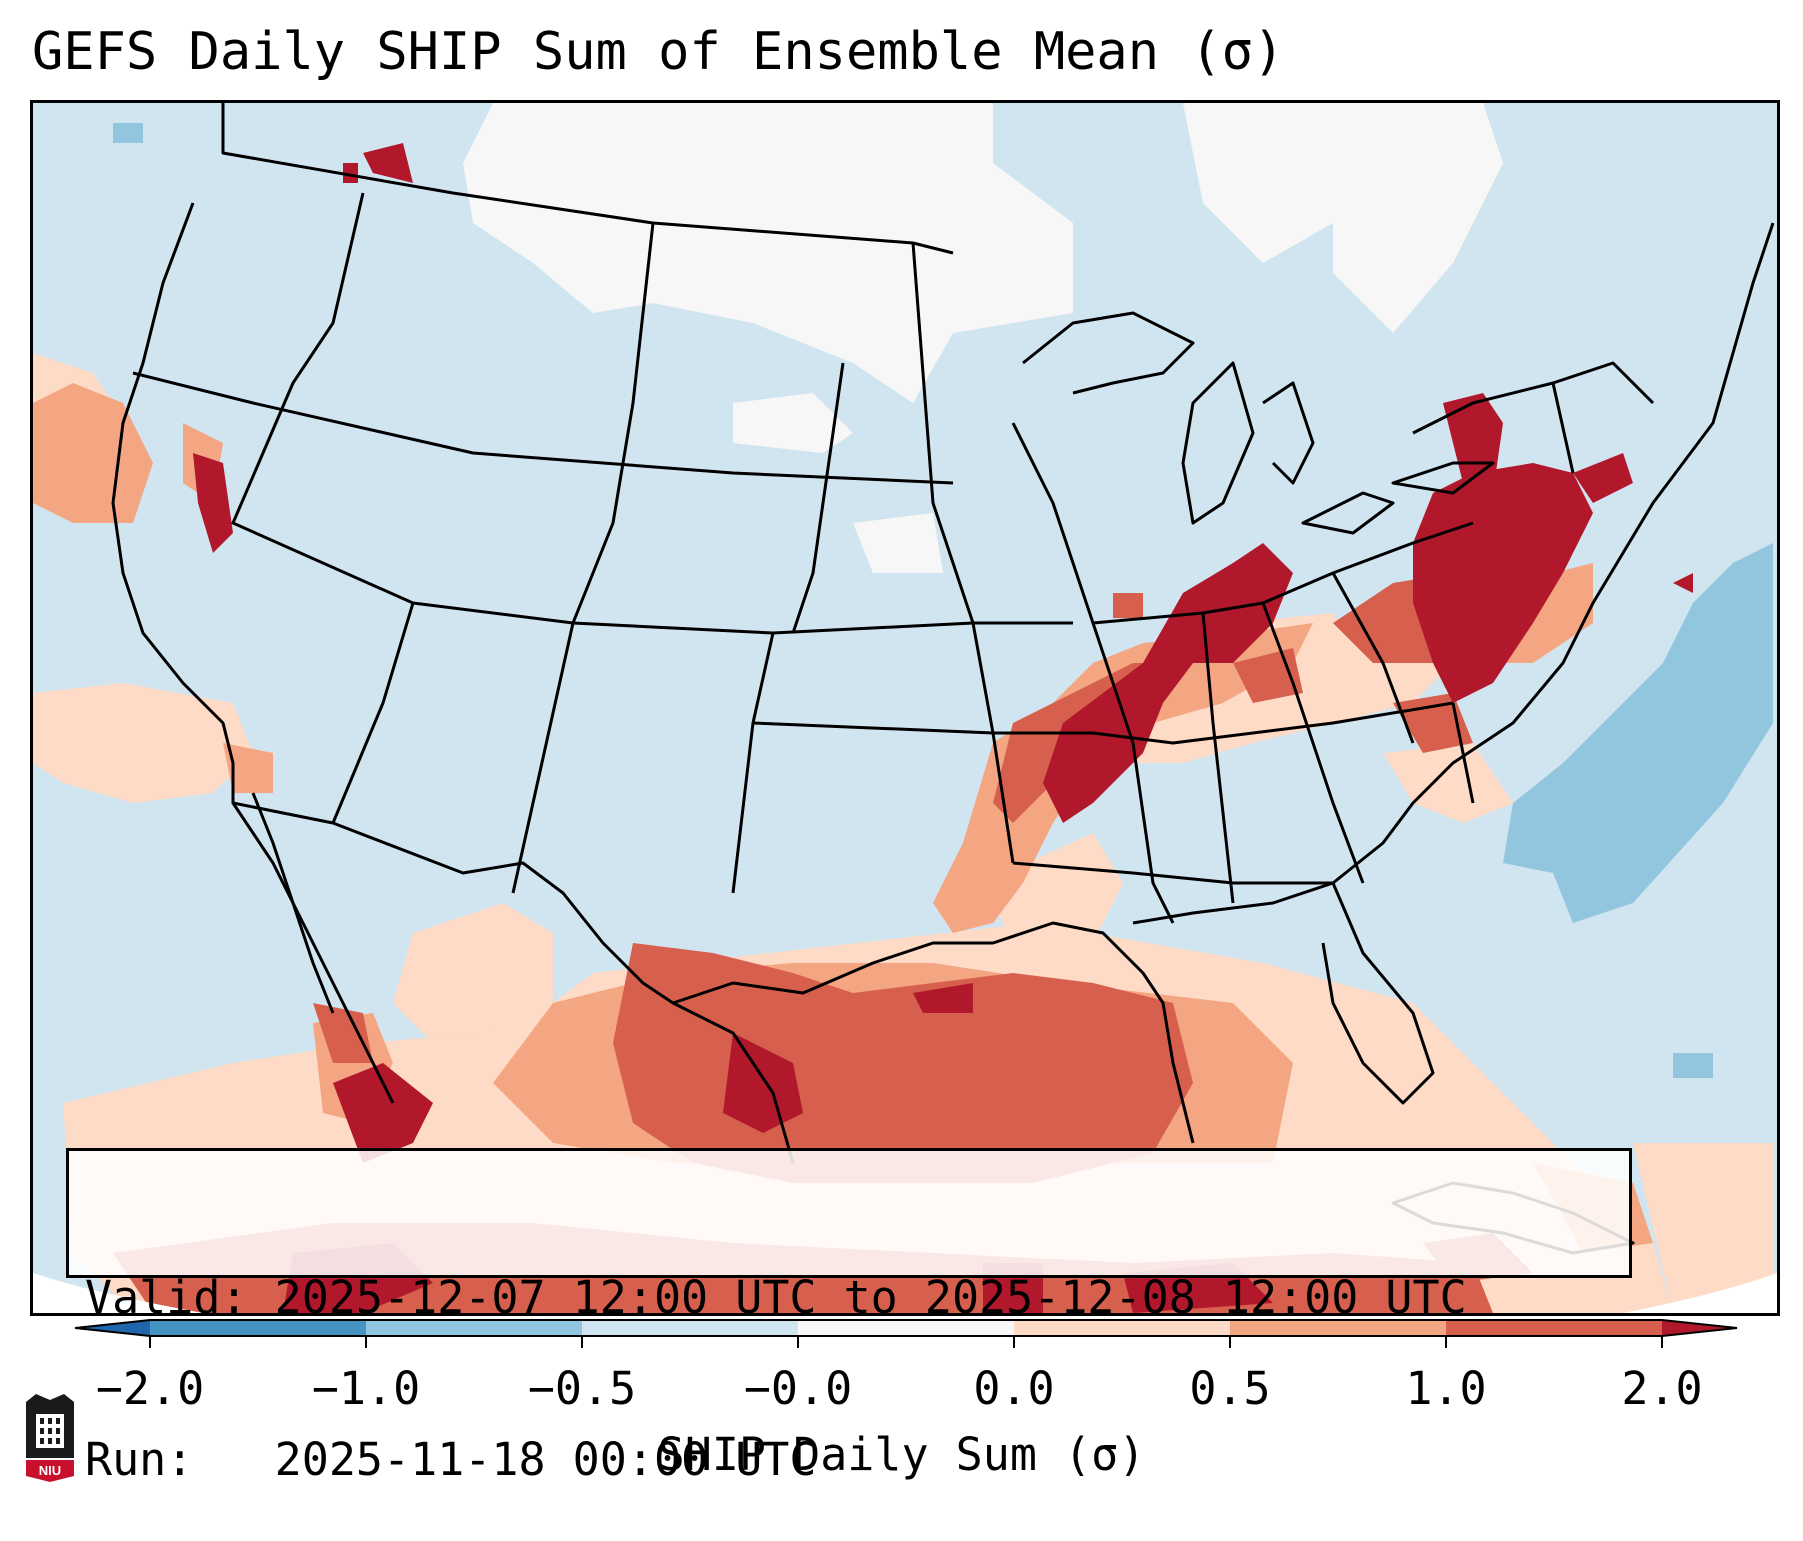 Image resolution: width=1803 pixels, height=1541 pixels. What do you see at coordinates (451, 1459) in the screenshot?
I see `run-time-text: Run: 2025-11-18 00:00 UTC` at bounding box center [451, 1459].